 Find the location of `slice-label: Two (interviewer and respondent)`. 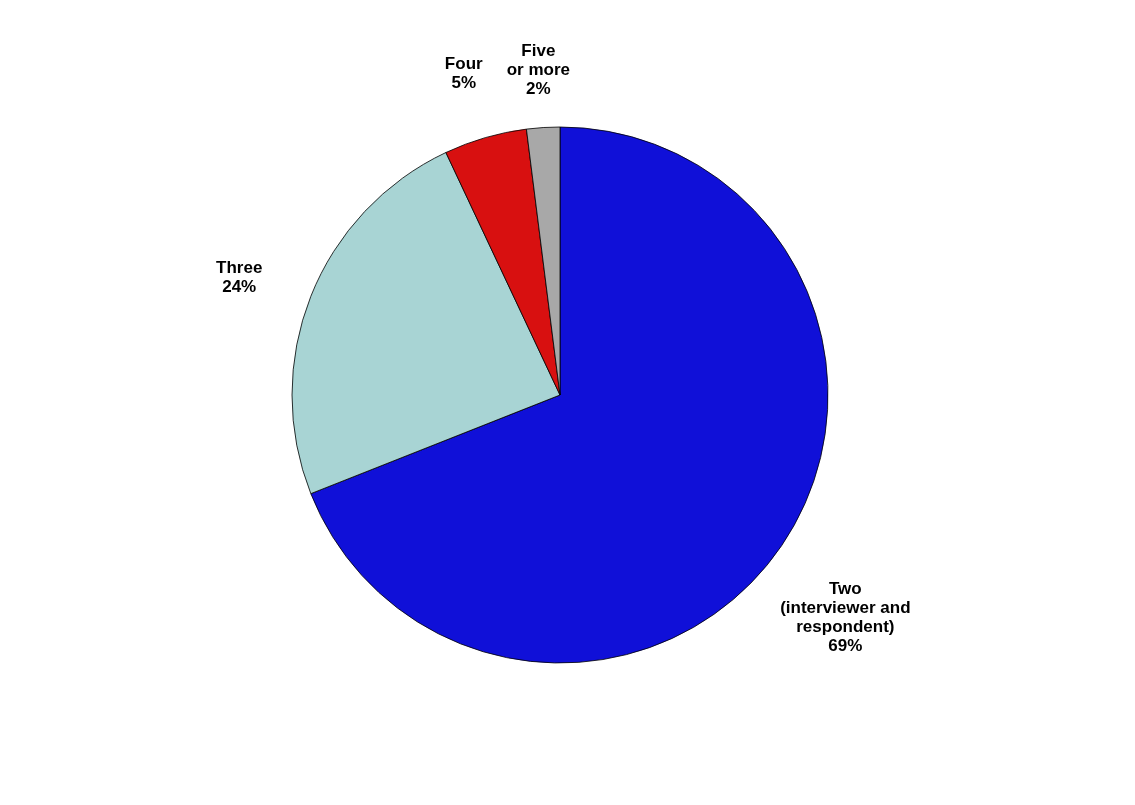

slice-label: Two (interviewer and respondent) is located at coordinates (845, 607).